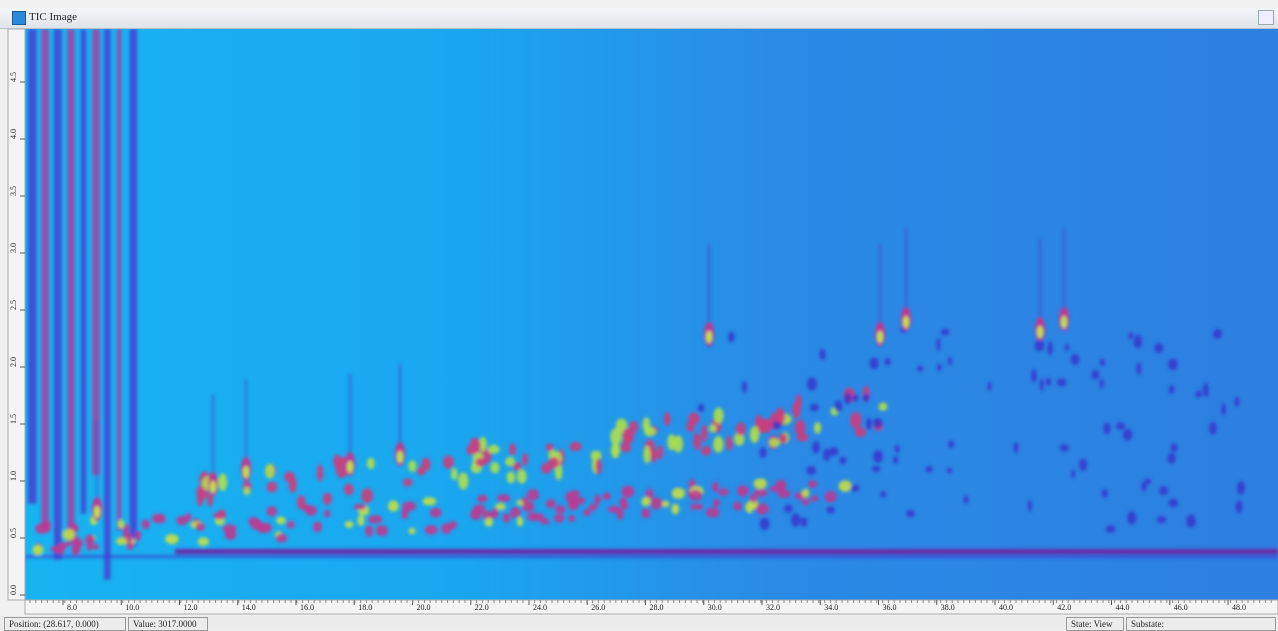 The image size is (1278, 631). What do you see at coordinates (13, 77) in the screenshot?
I see `y-tick-label: 4.5` at bounding box center [13, 77].